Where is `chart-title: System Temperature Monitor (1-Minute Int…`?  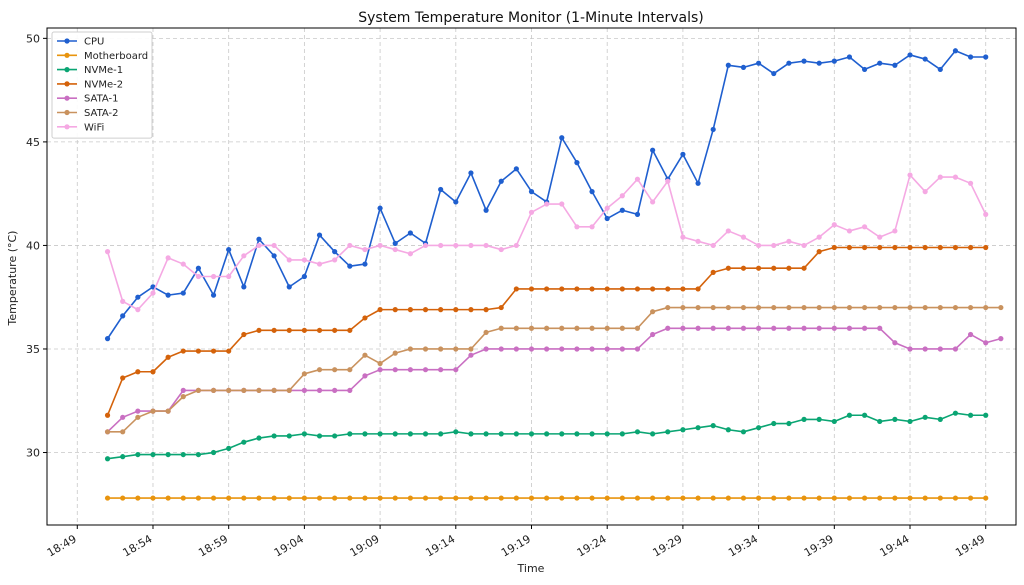 chart-title: System Temperature Monitor (1-Minute Int… is located at coordinates (531, 18).